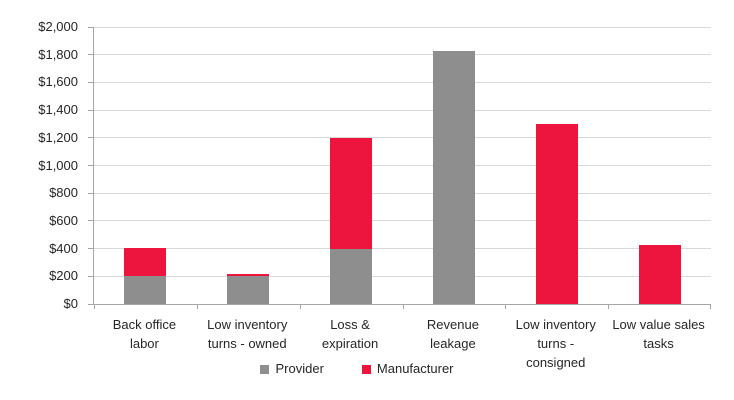 Image resolution: width=734 pixels, height=400 pixels. Describe the element at coordinates (70, 303) in the screenshot. I see `y-tick-label: $0` at that location.